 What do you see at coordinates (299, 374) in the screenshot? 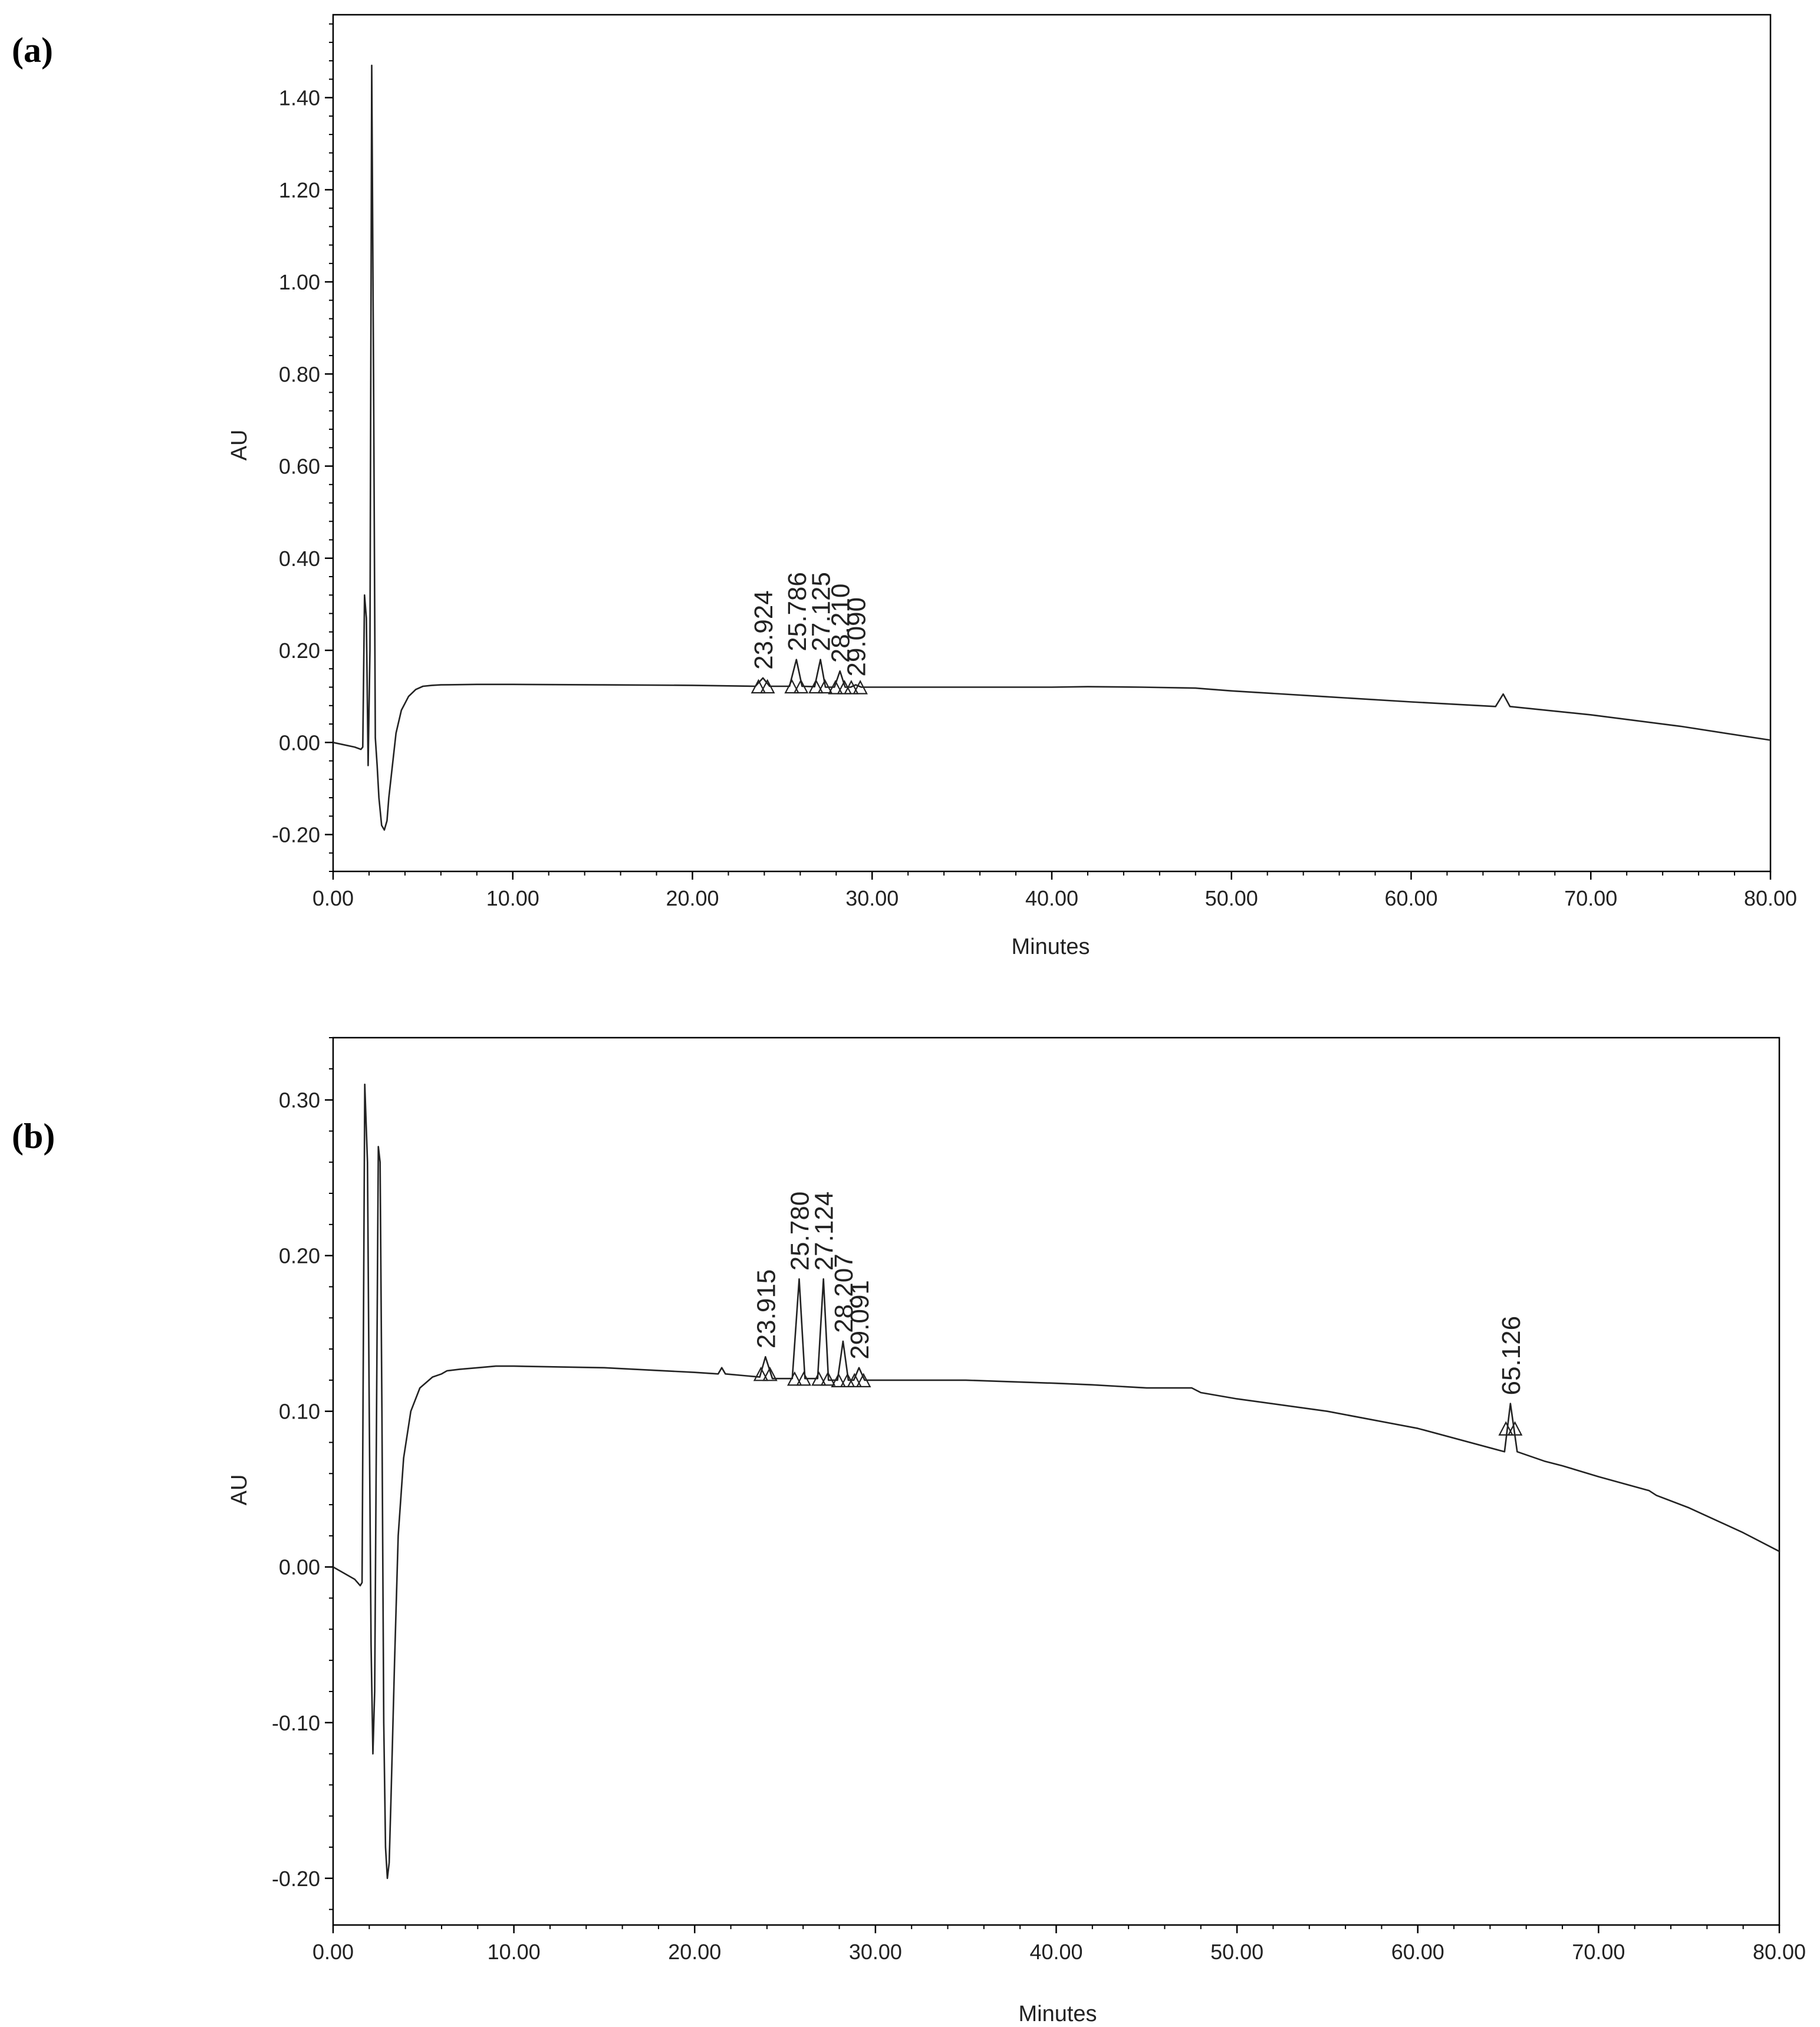
I see `y-tick-label: 0.80` at bounding box center [299, 374].